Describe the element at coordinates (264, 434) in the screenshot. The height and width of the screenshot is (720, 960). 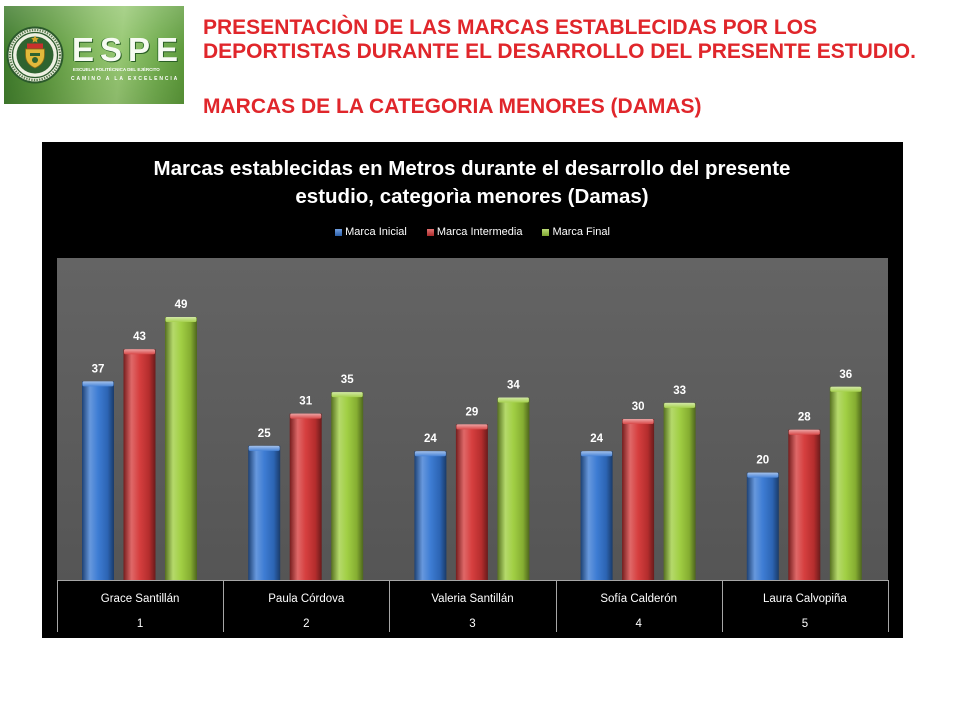
I see `data-label-marca-inicial-2: 25` at that location.